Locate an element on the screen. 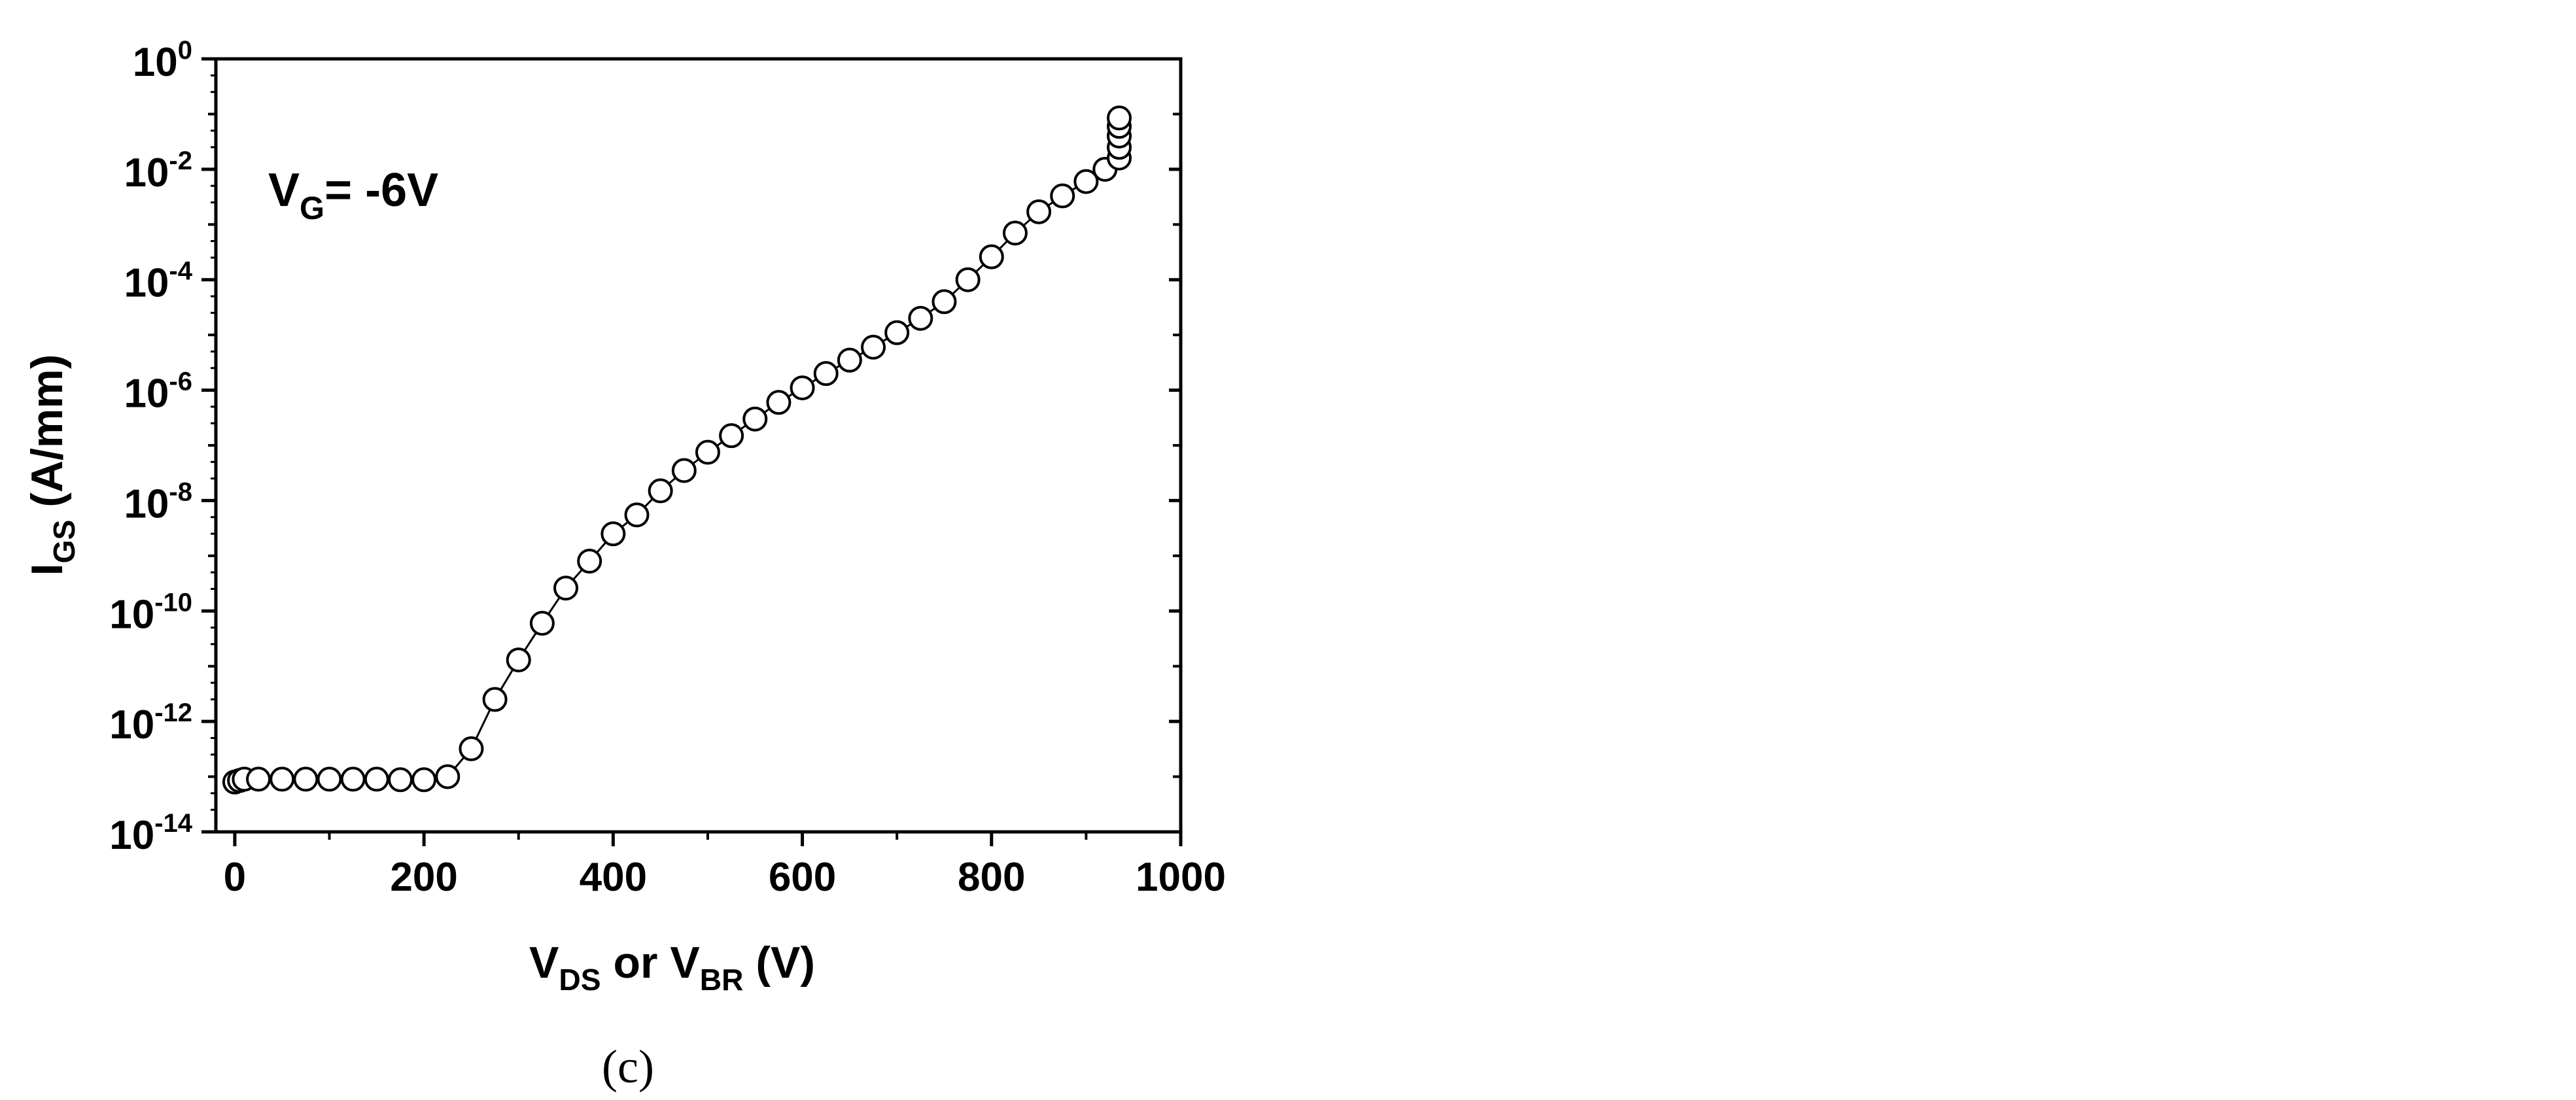 Image resolution: width=2576 pixels, height=1100 pixels. y-tick-label: 10⁻² is located at coordinates (158, 171).